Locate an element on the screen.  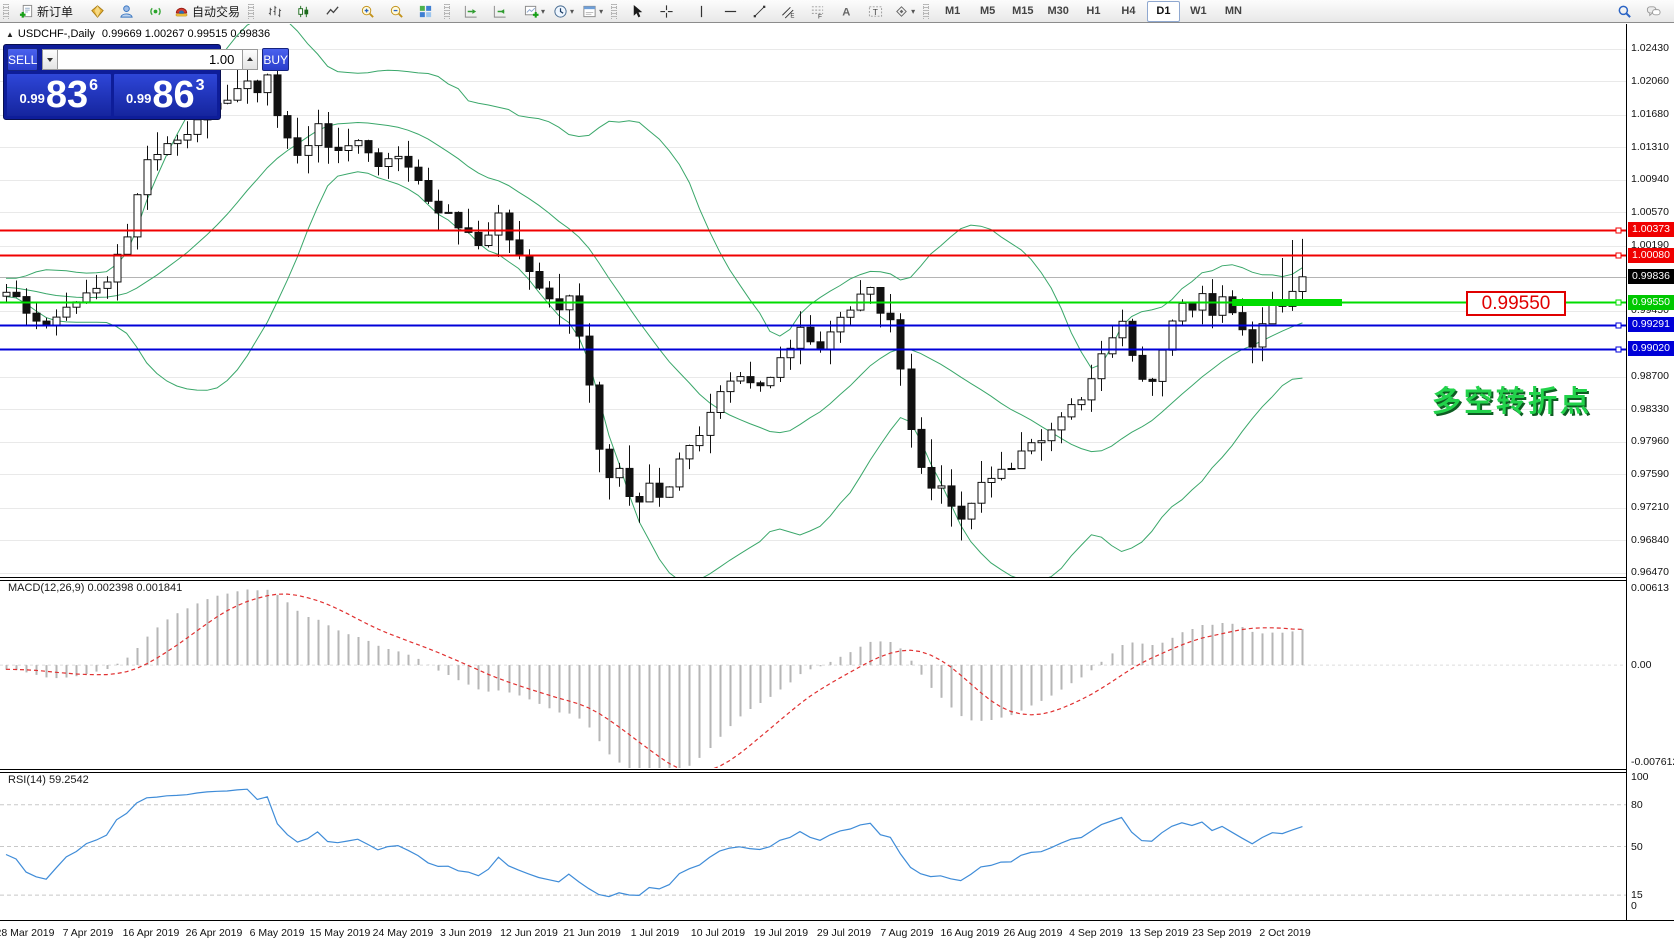
price-axis-badge: 0.99291 is located at coordinates (1651, 325).